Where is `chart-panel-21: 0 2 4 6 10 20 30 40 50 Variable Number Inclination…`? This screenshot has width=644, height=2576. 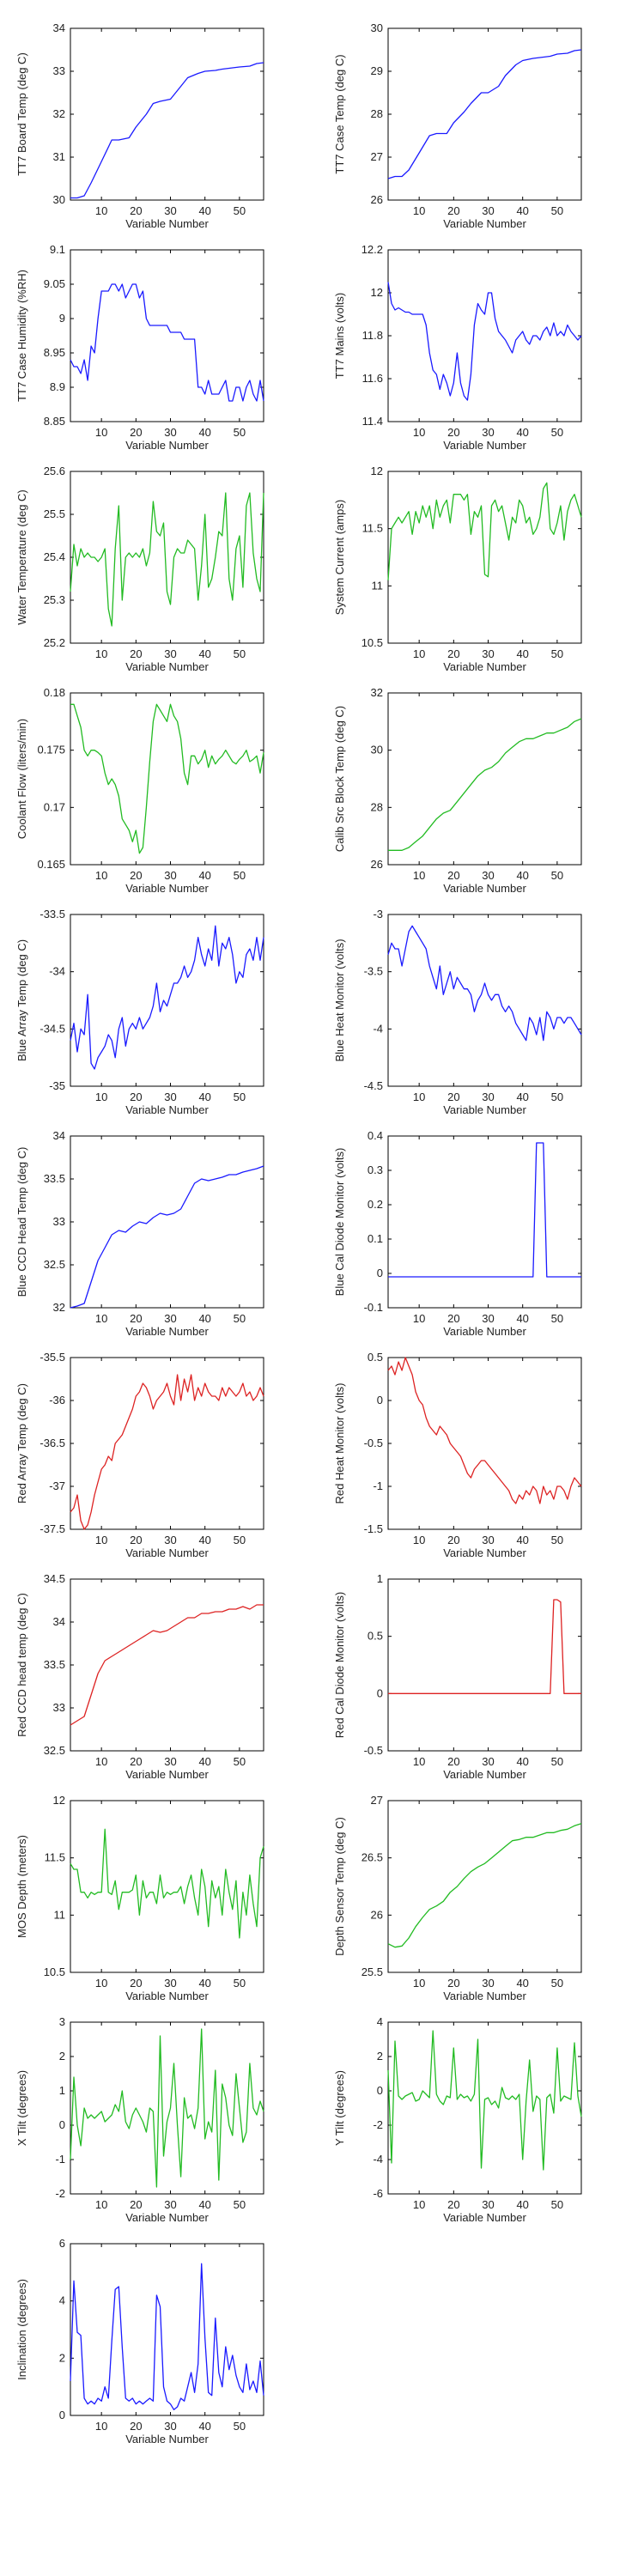 chart-panel-21: 0 2 4 6 10 20 30 40 50 Variable Number Inclination… is located at coordinates (139, 2341).